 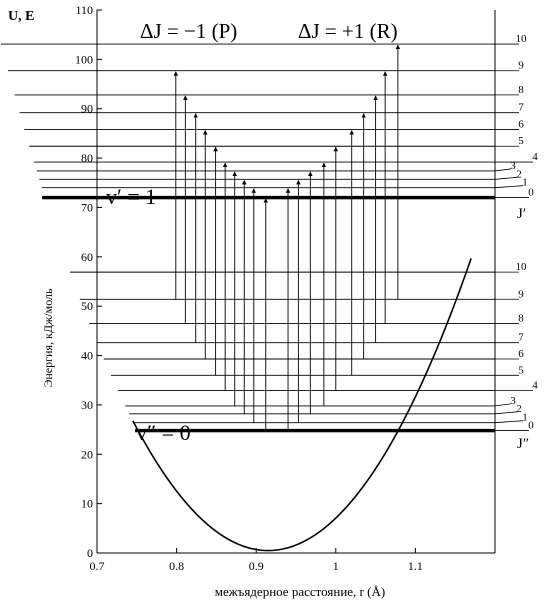 I want to click on y-axis-label: Энергия, кДж/моль, so click(x=48, y=338).